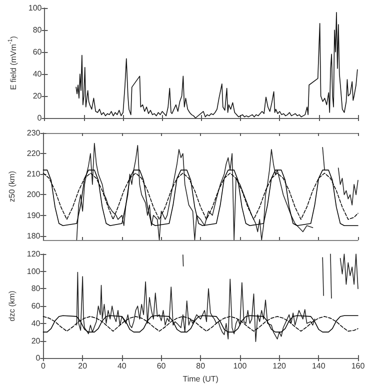 This screenshot has height=388, width=373. Describe the element at coordinates (33, 254) in the screenshot. I see `y-tick-label: 120` at that location.